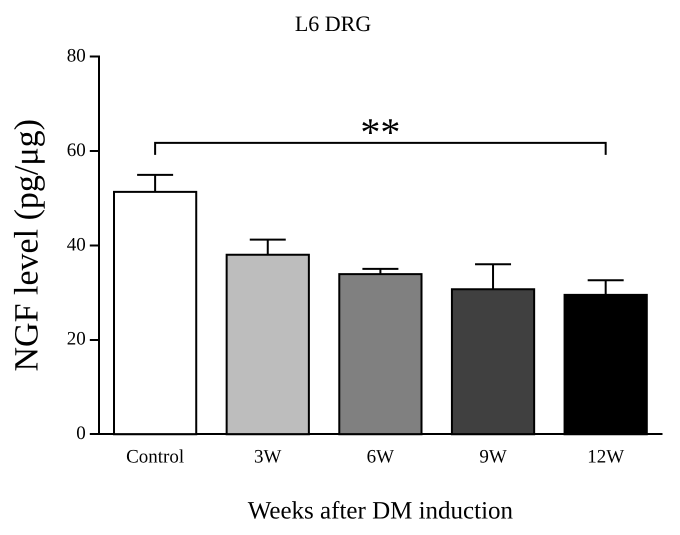 The height and width of the screenshot is (535, 680). I want to click on x-tick-label: 9W, so click(493, 457).